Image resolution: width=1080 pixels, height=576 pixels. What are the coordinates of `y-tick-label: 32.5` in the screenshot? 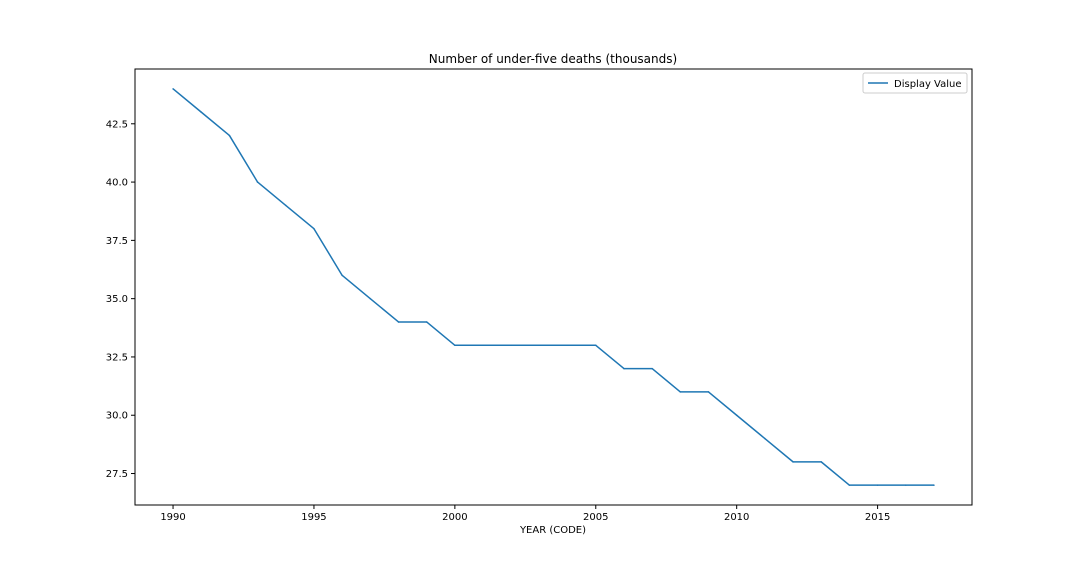 It's located at (117, 357).